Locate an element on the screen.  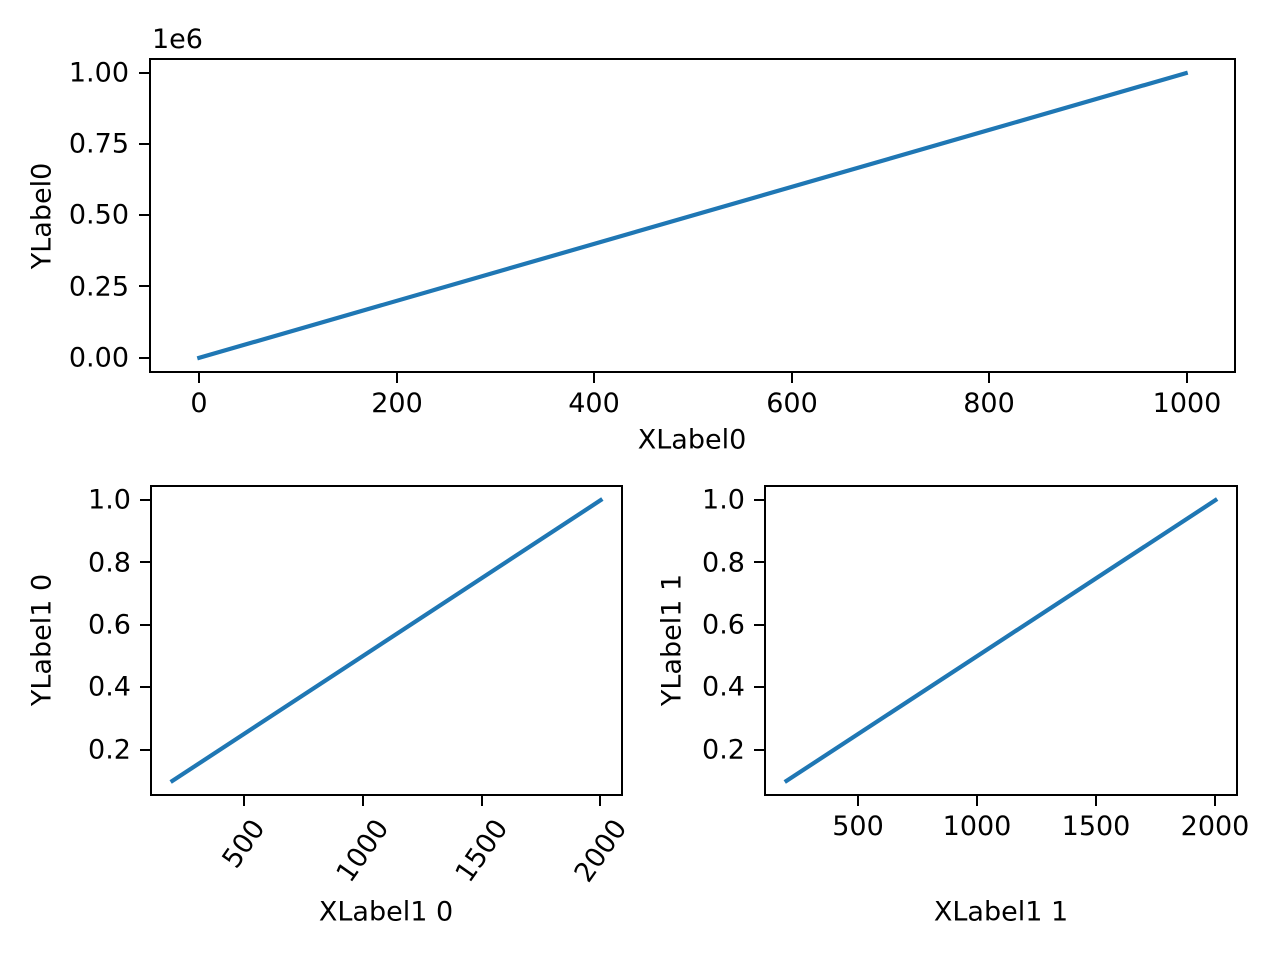
x-tick-label: 200 is located at coordinates (397, 403).